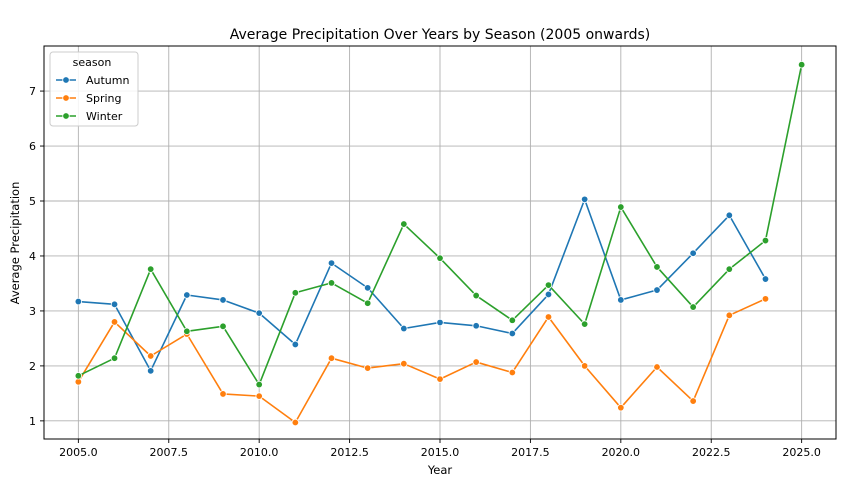  I want to click on x-tick-label: 2017.5, so click(530, 452).